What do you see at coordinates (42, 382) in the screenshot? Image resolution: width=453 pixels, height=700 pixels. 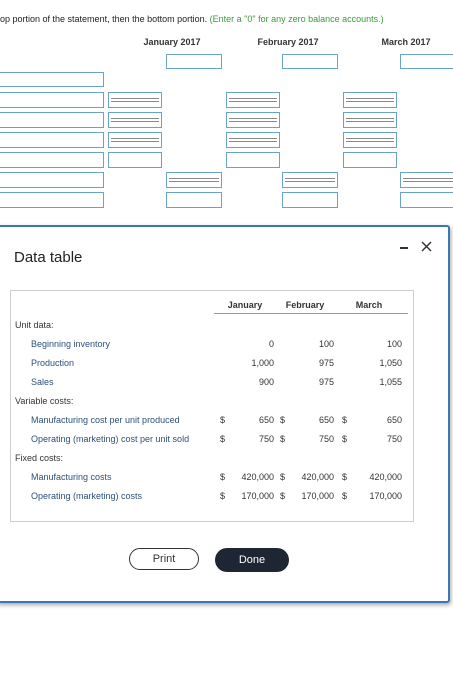 I see `row-label: Sales` at bounding box center [42, 382].